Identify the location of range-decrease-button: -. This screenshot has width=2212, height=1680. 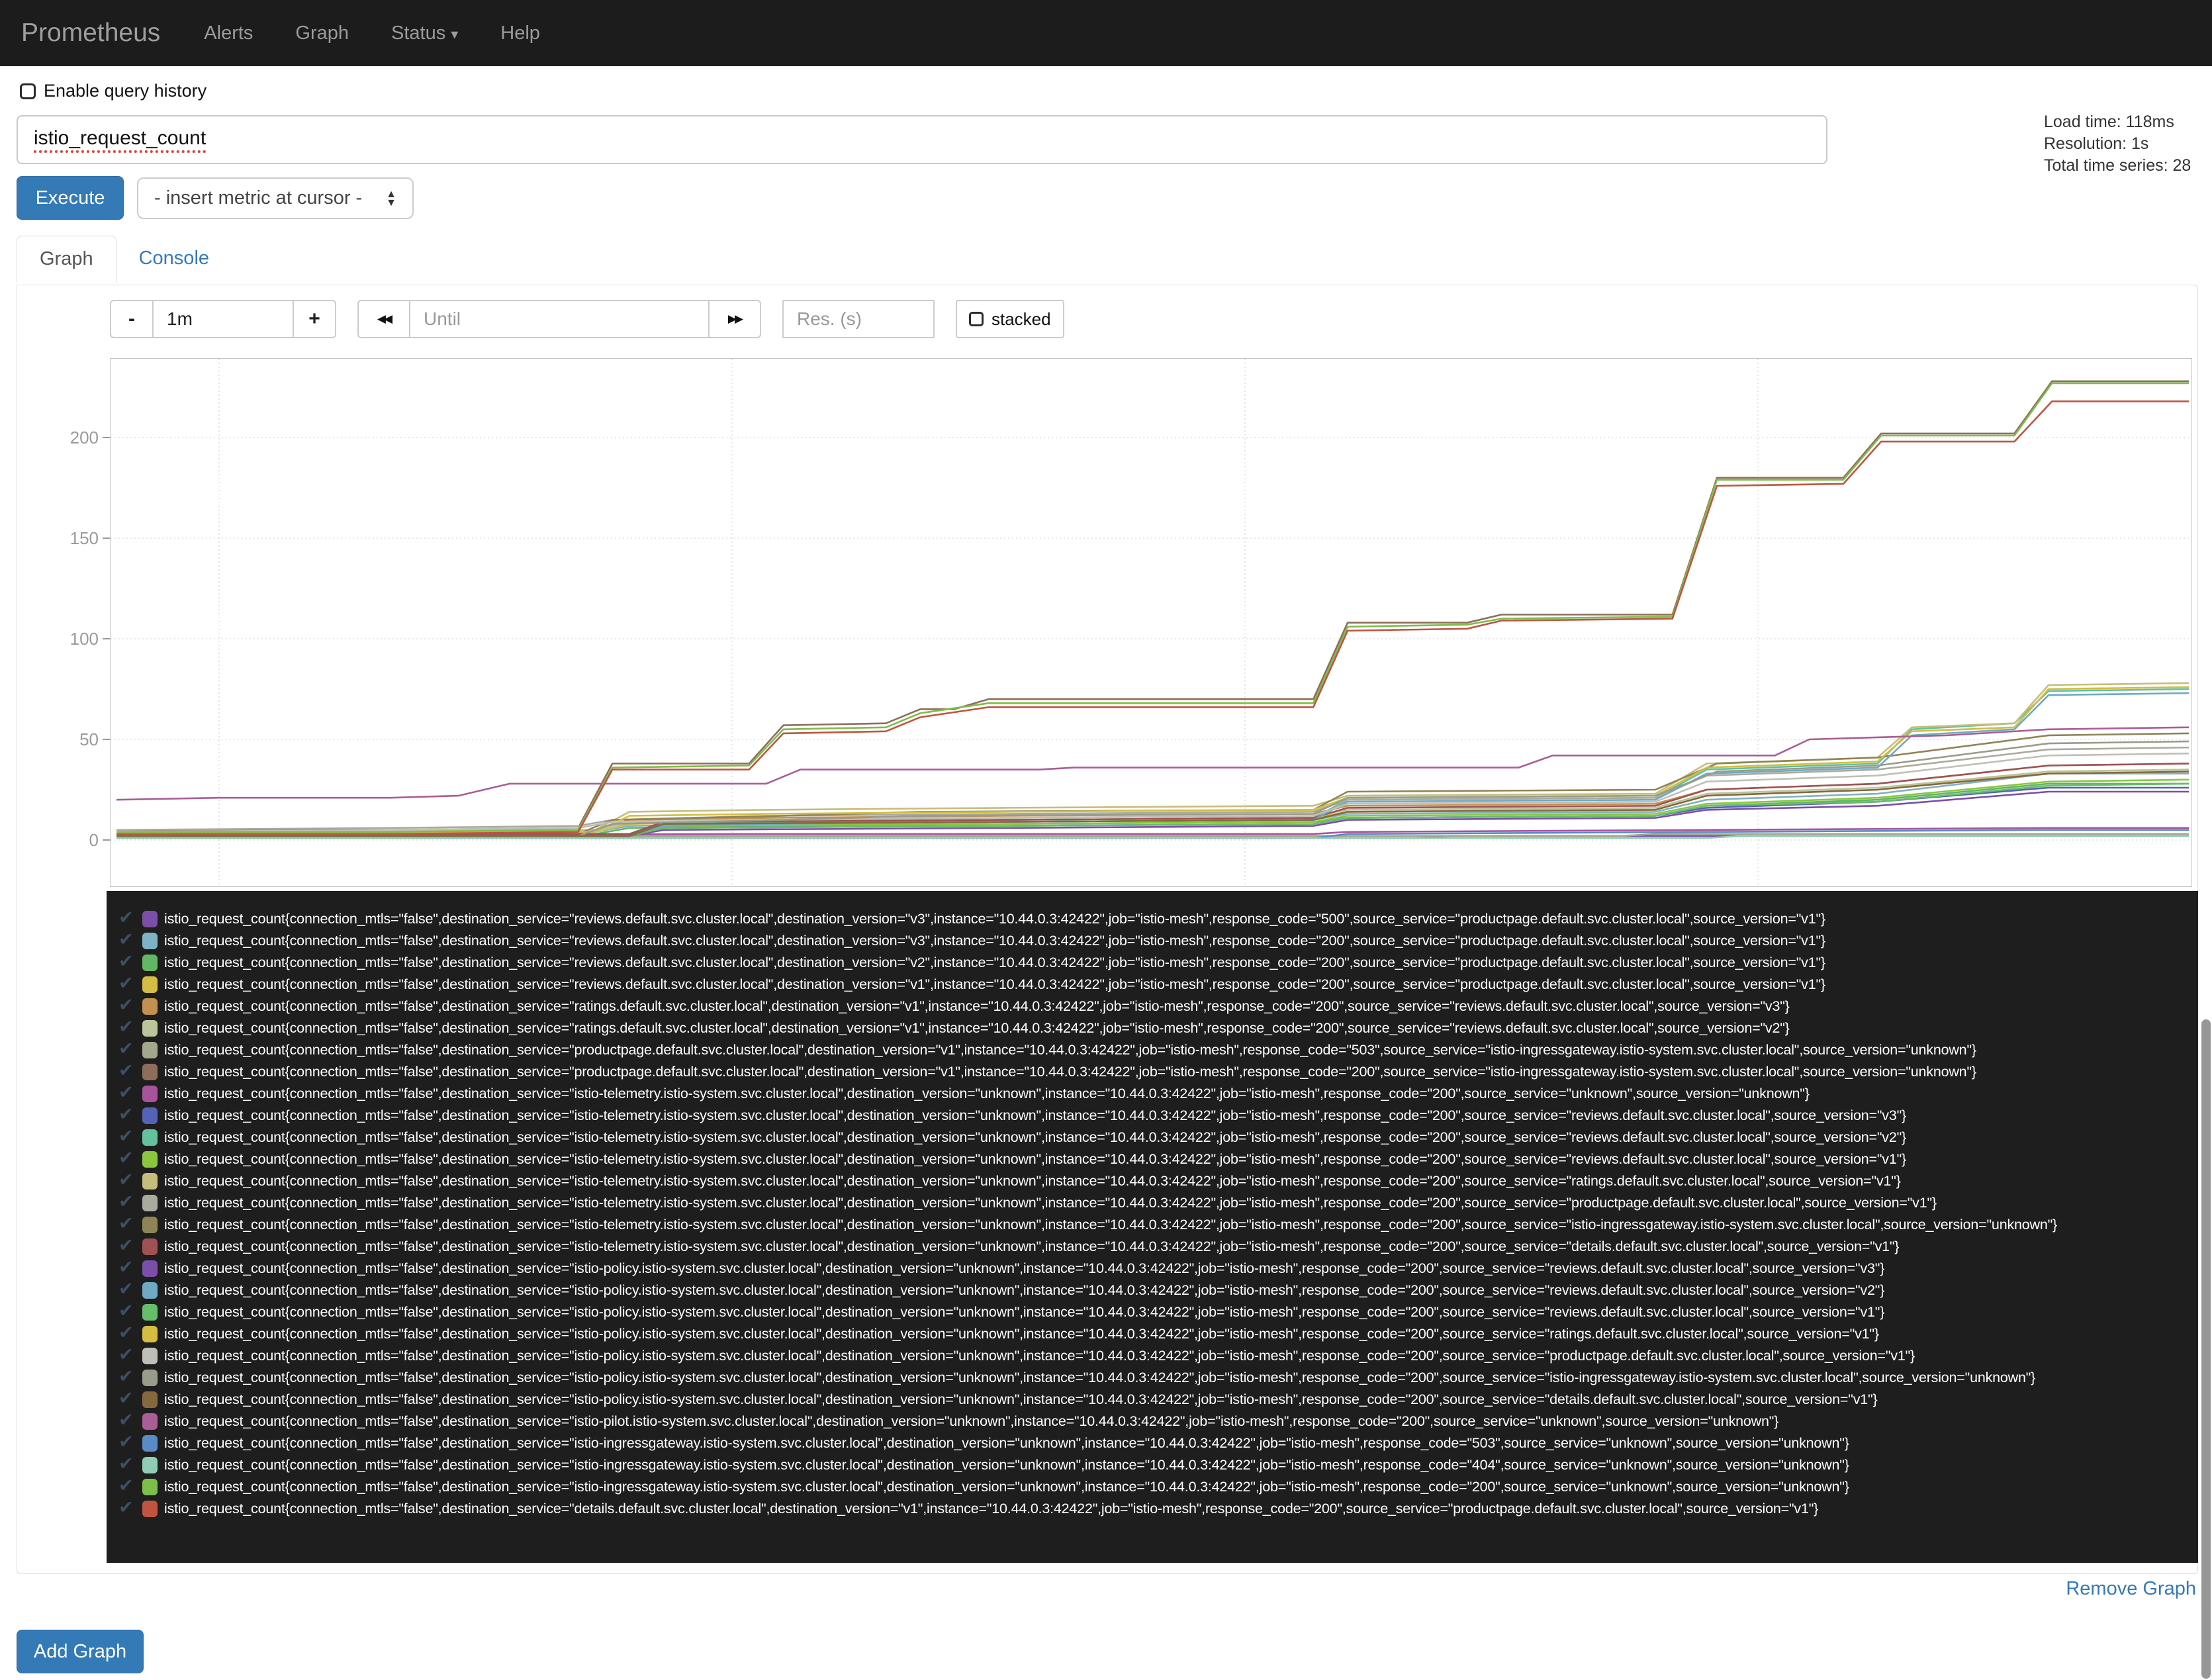
(132, 319).